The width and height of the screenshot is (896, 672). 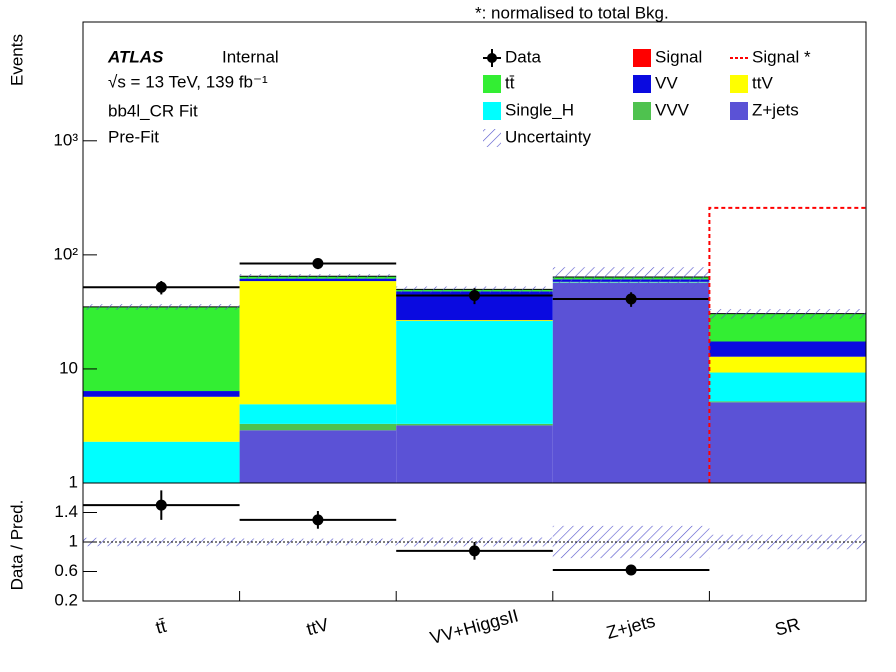 I want to click on legend-label: VV, so click(x=666, y=82).